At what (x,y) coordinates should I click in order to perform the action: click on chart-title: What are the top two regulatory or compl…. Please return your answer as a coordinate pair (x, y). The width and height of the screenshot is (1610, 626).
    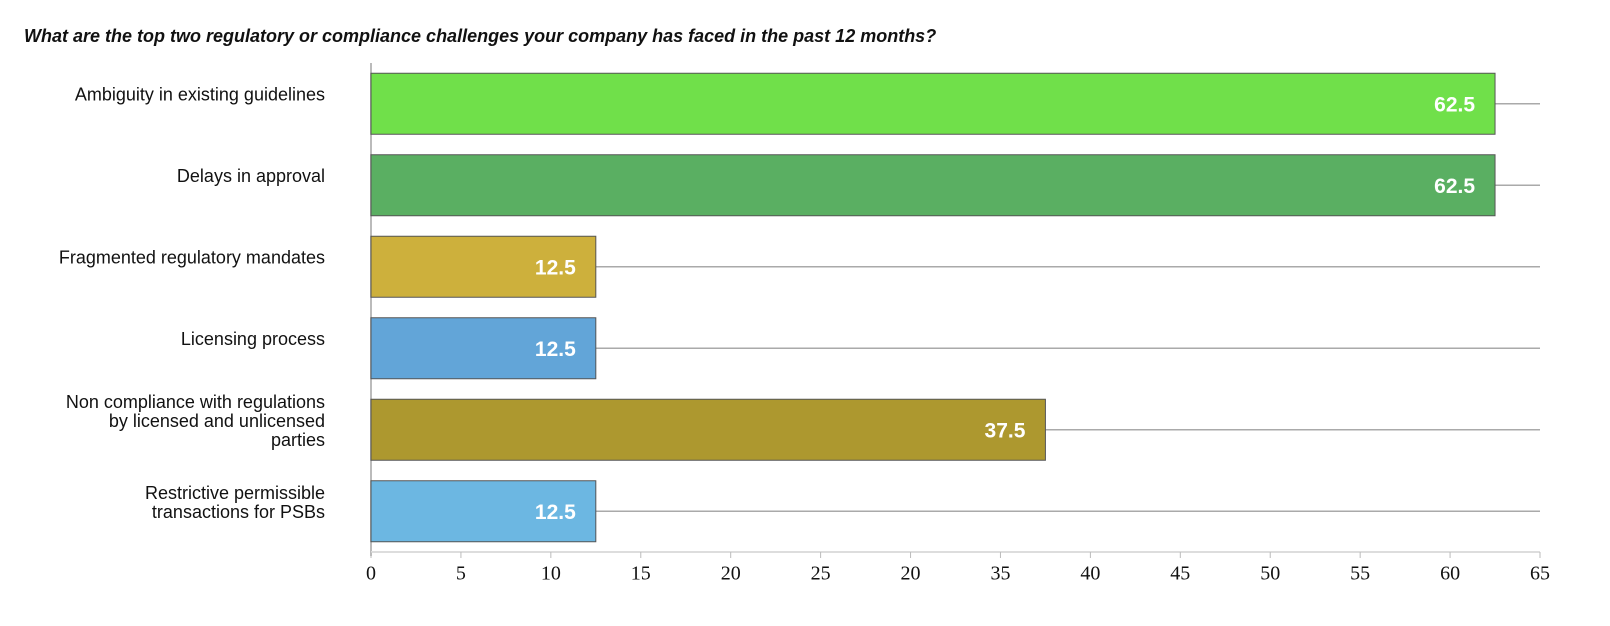
    Looking at the image, I should click on (480, 36).